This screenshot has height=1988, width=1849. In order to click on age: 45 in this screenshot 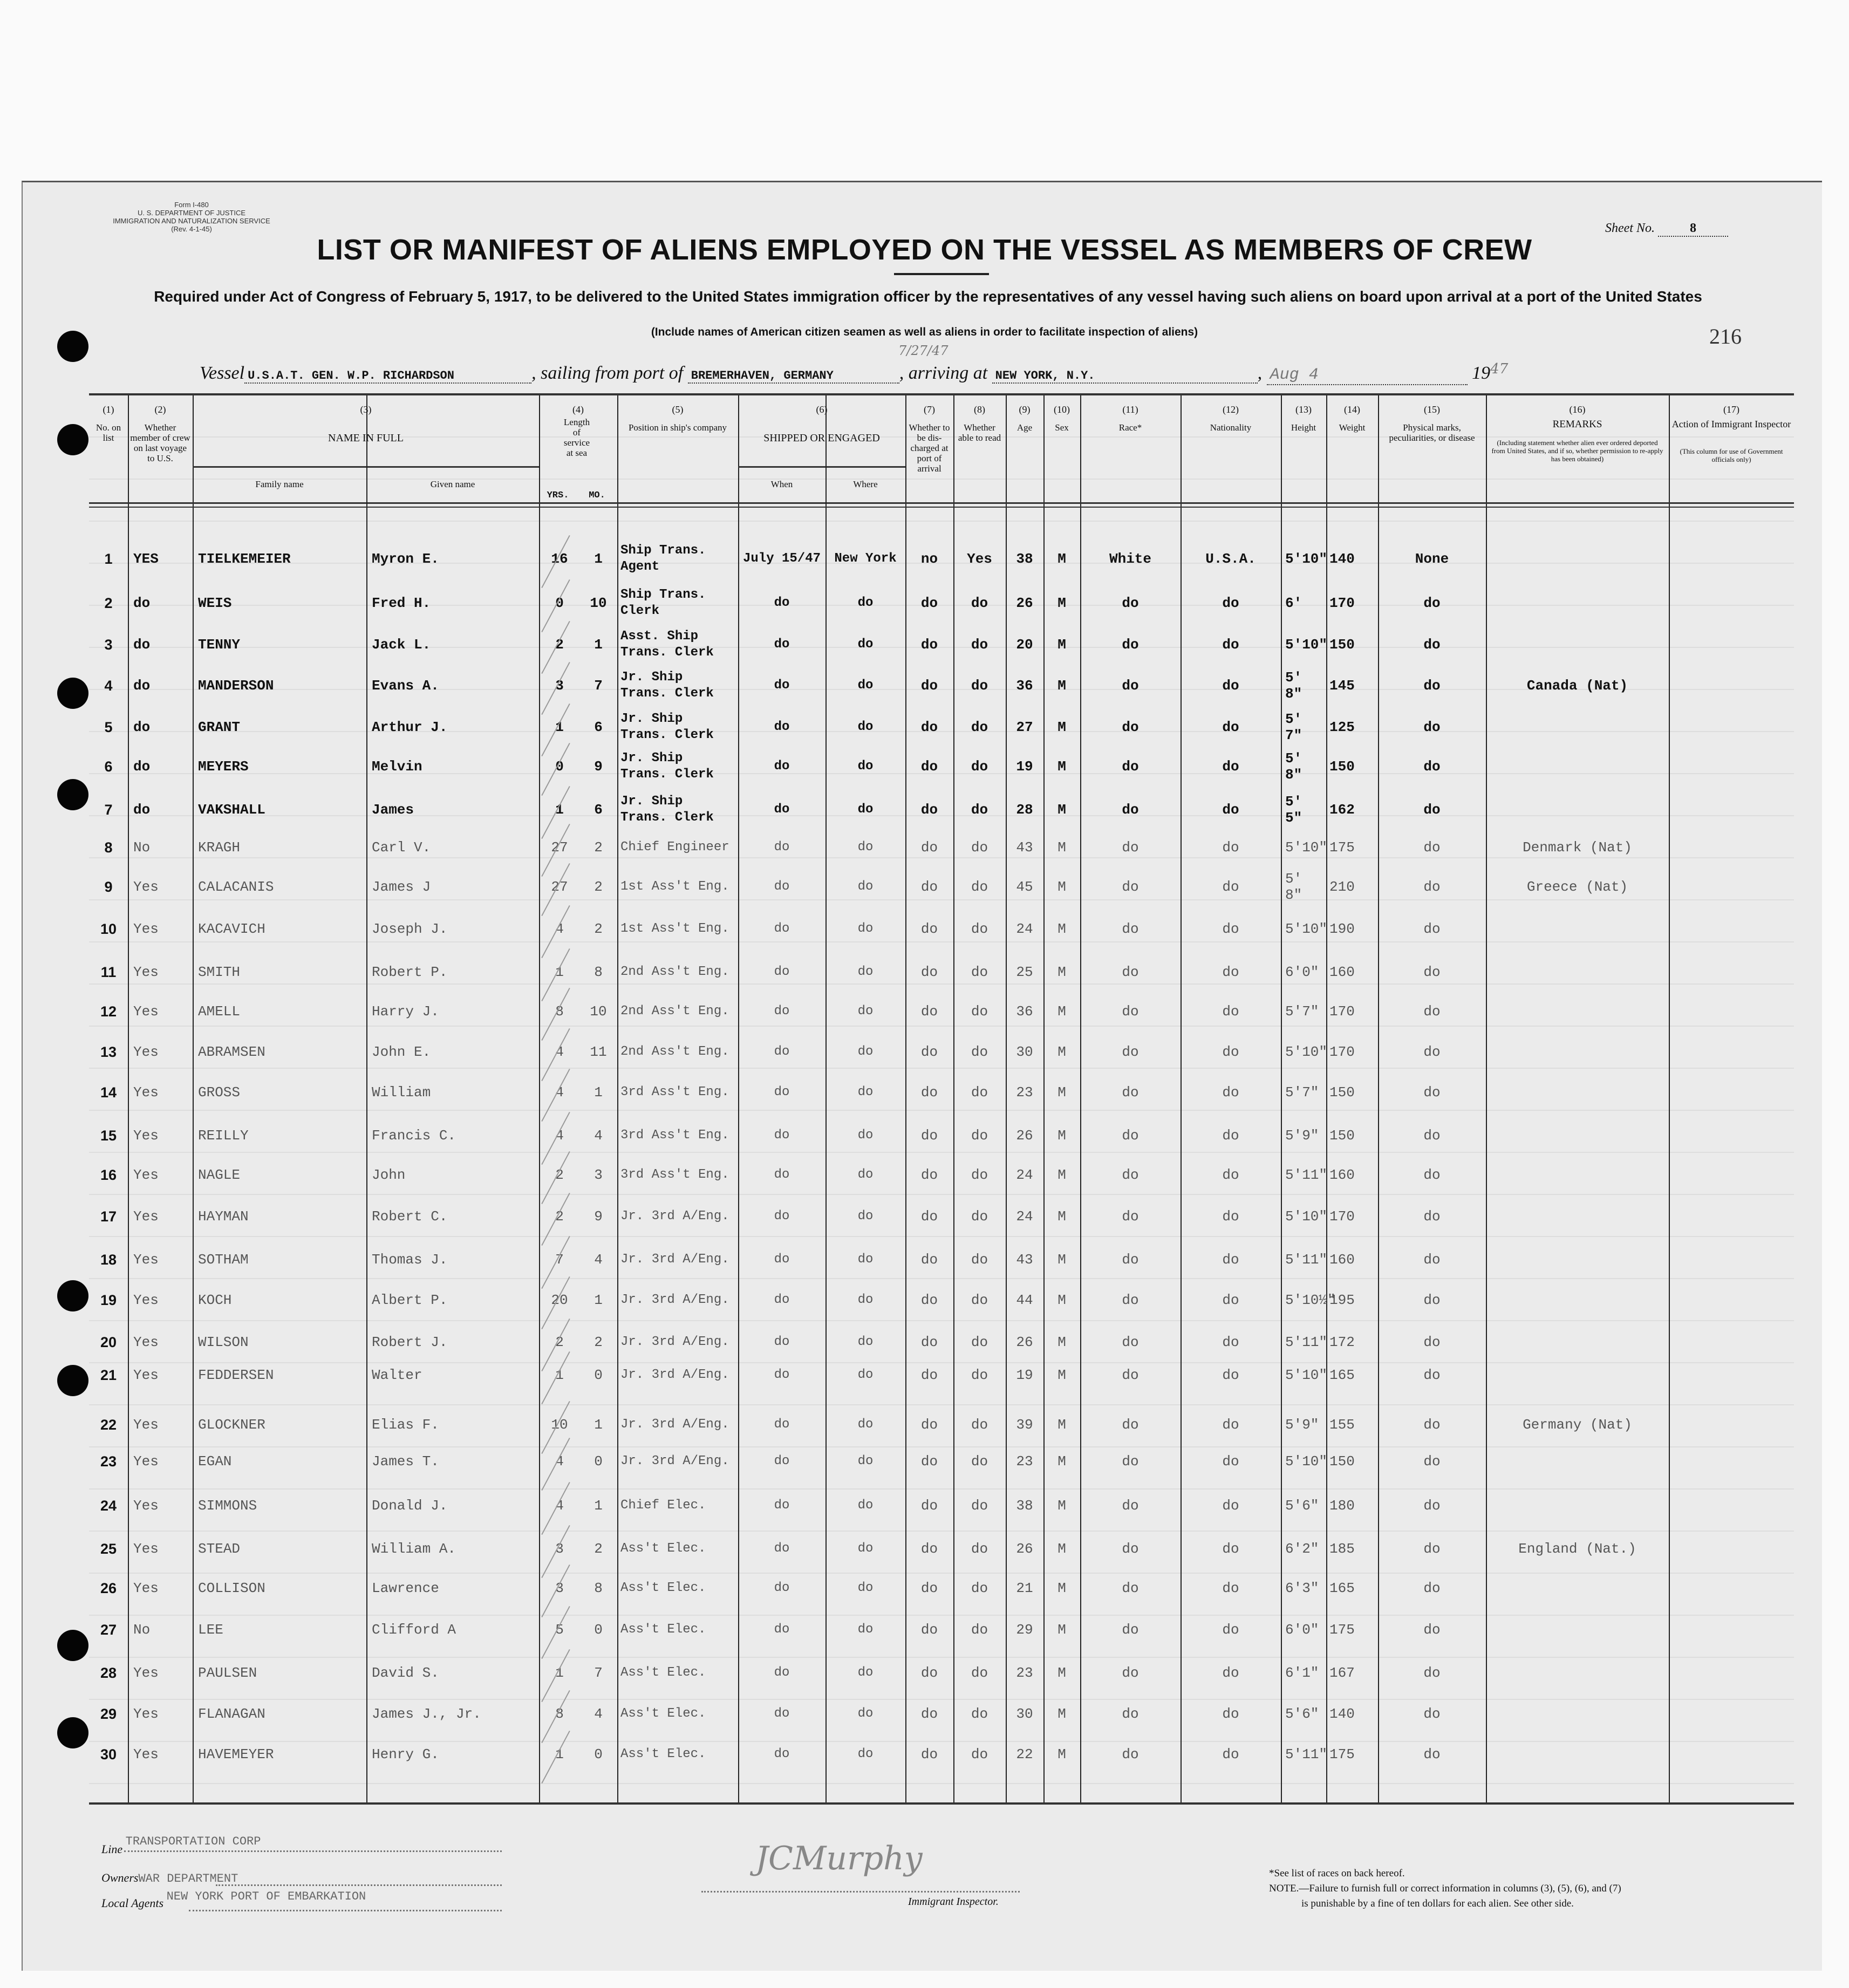, I will do `click(1024, 887)`.